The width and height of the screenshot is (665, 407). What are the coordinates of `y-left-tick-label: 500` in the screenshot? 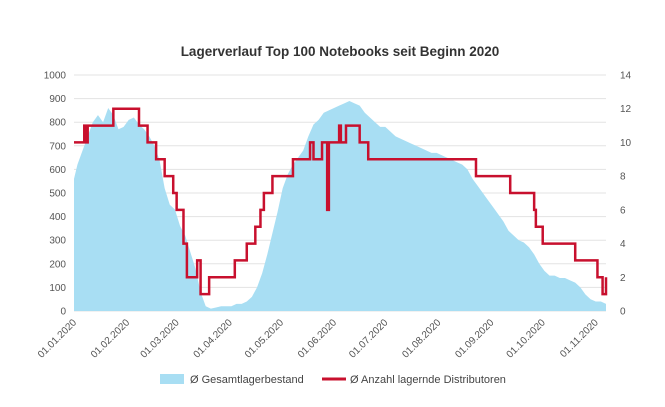 It's located at (57, 194).